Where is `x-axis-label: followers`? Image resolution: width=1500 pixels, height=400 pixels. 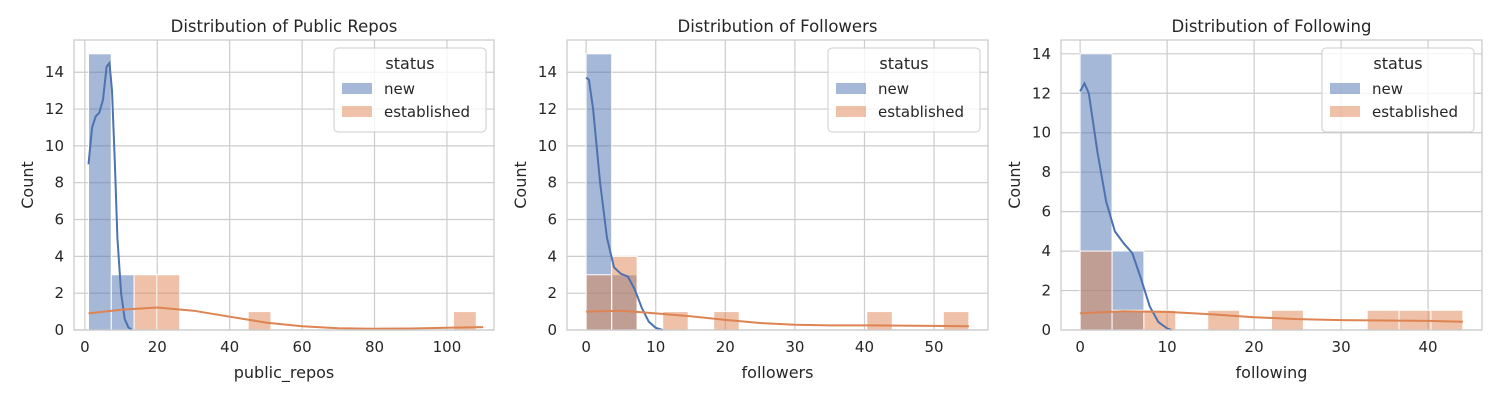 x-axis-label: followers is located at coordinates (778, 372).